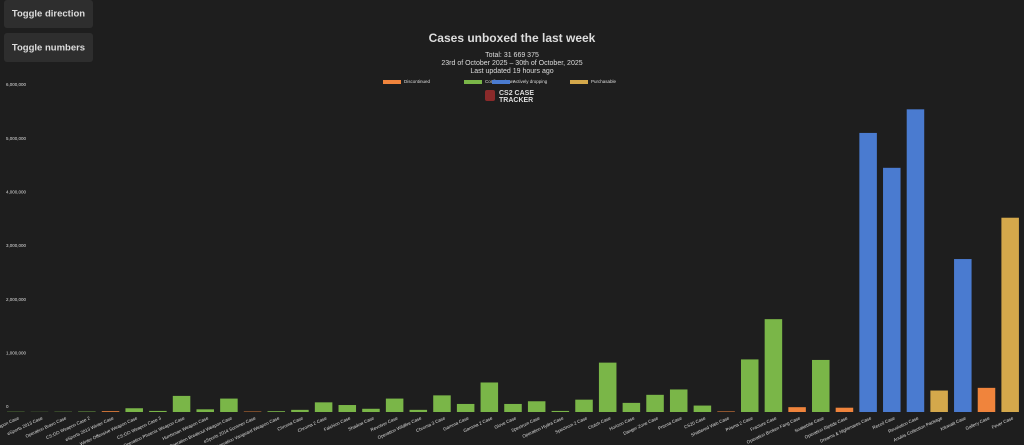 The height and width of the screenshot is (445, 1024). What do you see at coordinates (490, 95) in the screenshot?
I see `watermark-logo` at bounding box center [490, 95].